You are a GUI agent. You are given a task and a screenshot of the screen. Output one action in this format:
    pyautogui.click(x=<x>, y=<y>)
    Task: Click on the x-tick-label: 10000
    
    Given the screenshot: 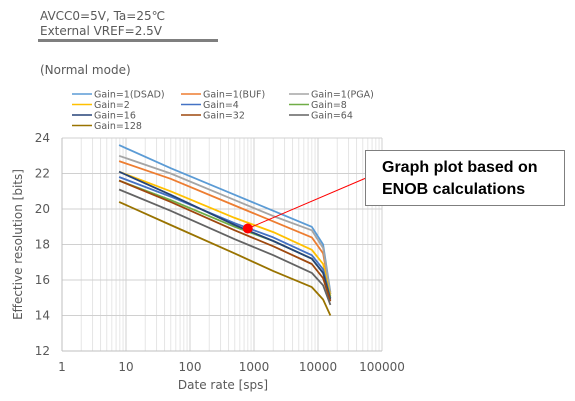 What is the action you would take?
    pyautogui.click(x=318, y=367)
    